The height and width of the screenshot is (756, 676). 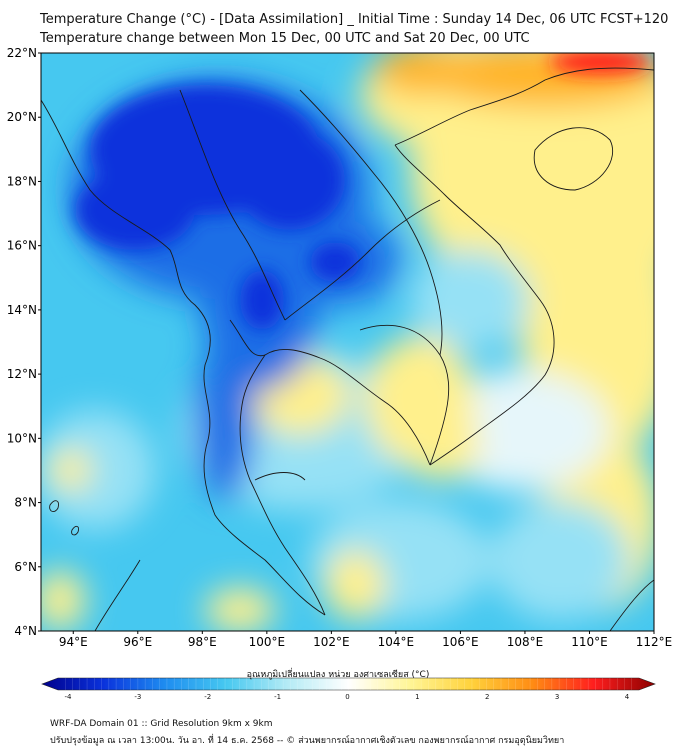 I want to click on lon-tick-label: 100°E, so click(x=267, y=642).